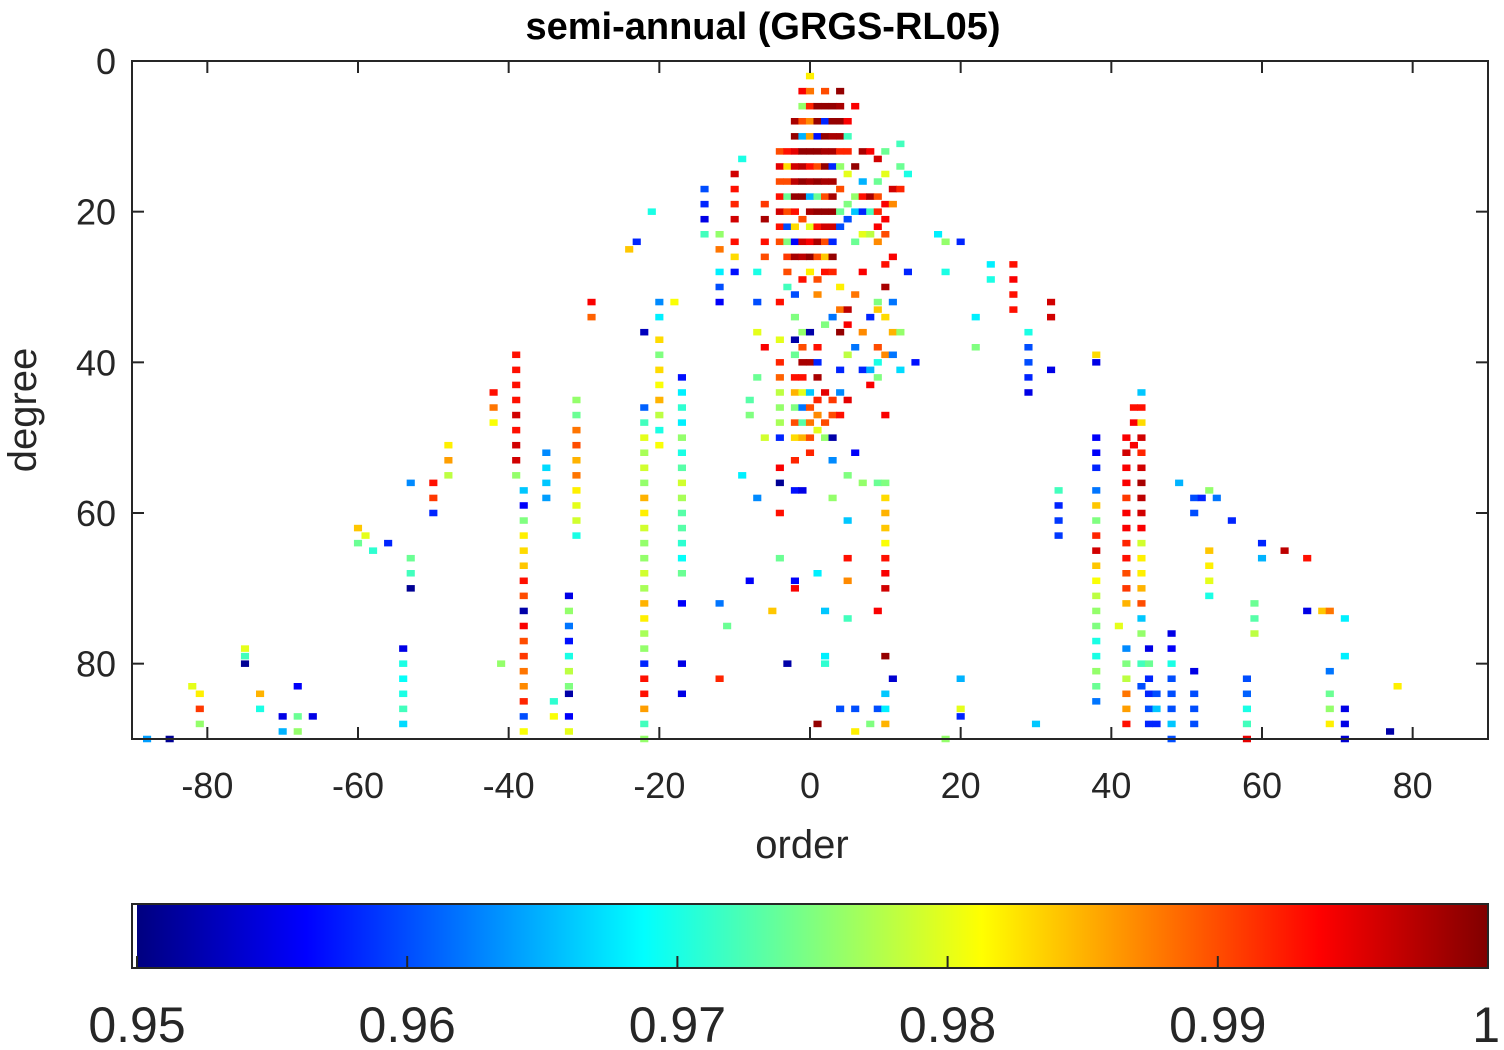 The height and width of the screenshot is (1050, 1504). Describe the element at coordinates (1486, 1023) in the screenshot. I see `colorbar-tick-label: 1` at that location.